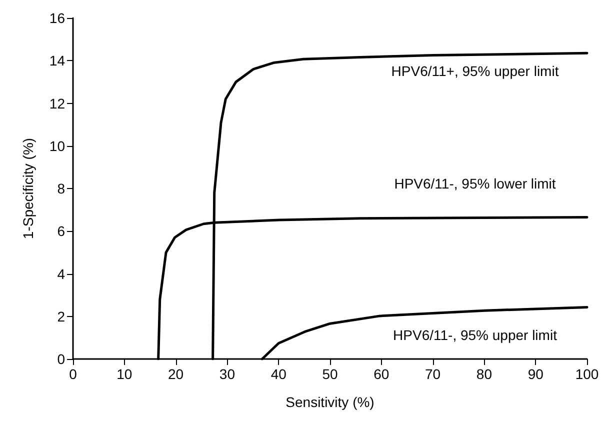 The height and width of the screenshot is (425, 605). What do you see at coordinates (484, 374) in the screenshot?
I see `x-tick-label: 80` at bounding box center [484, 374].